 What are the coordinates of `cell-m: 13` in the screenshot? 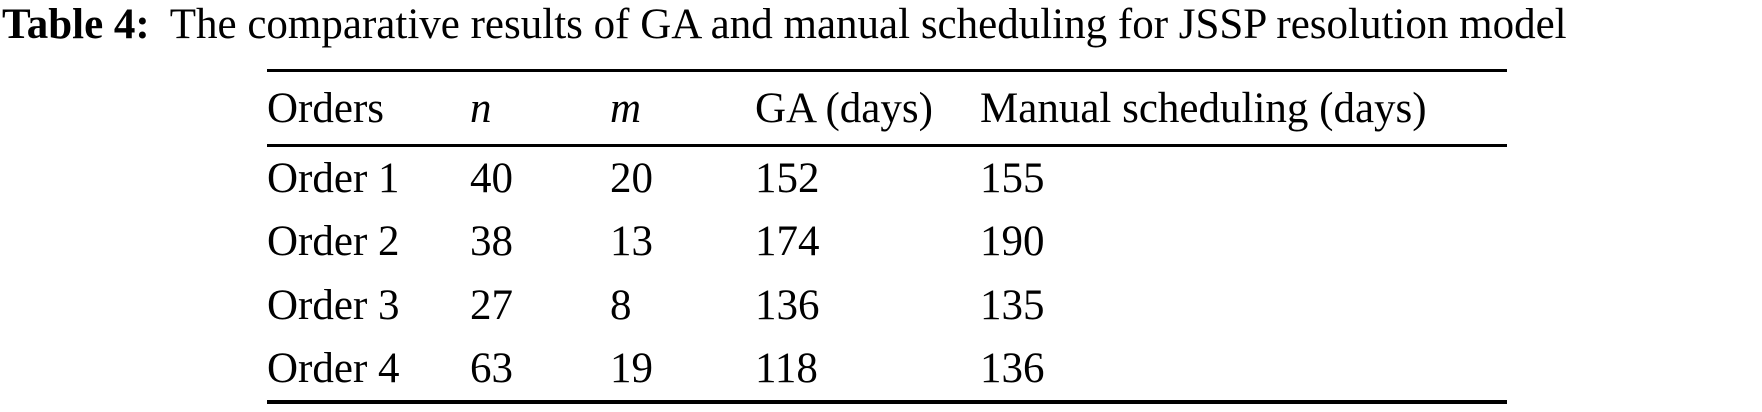 It's located at (631, 241).